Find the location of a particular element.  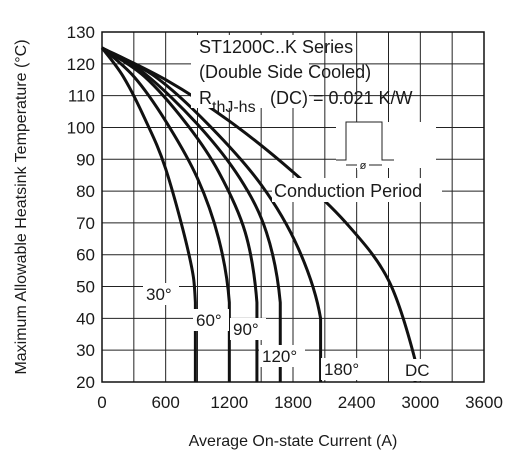

curve-30deg is located at coordinates (148, 214).